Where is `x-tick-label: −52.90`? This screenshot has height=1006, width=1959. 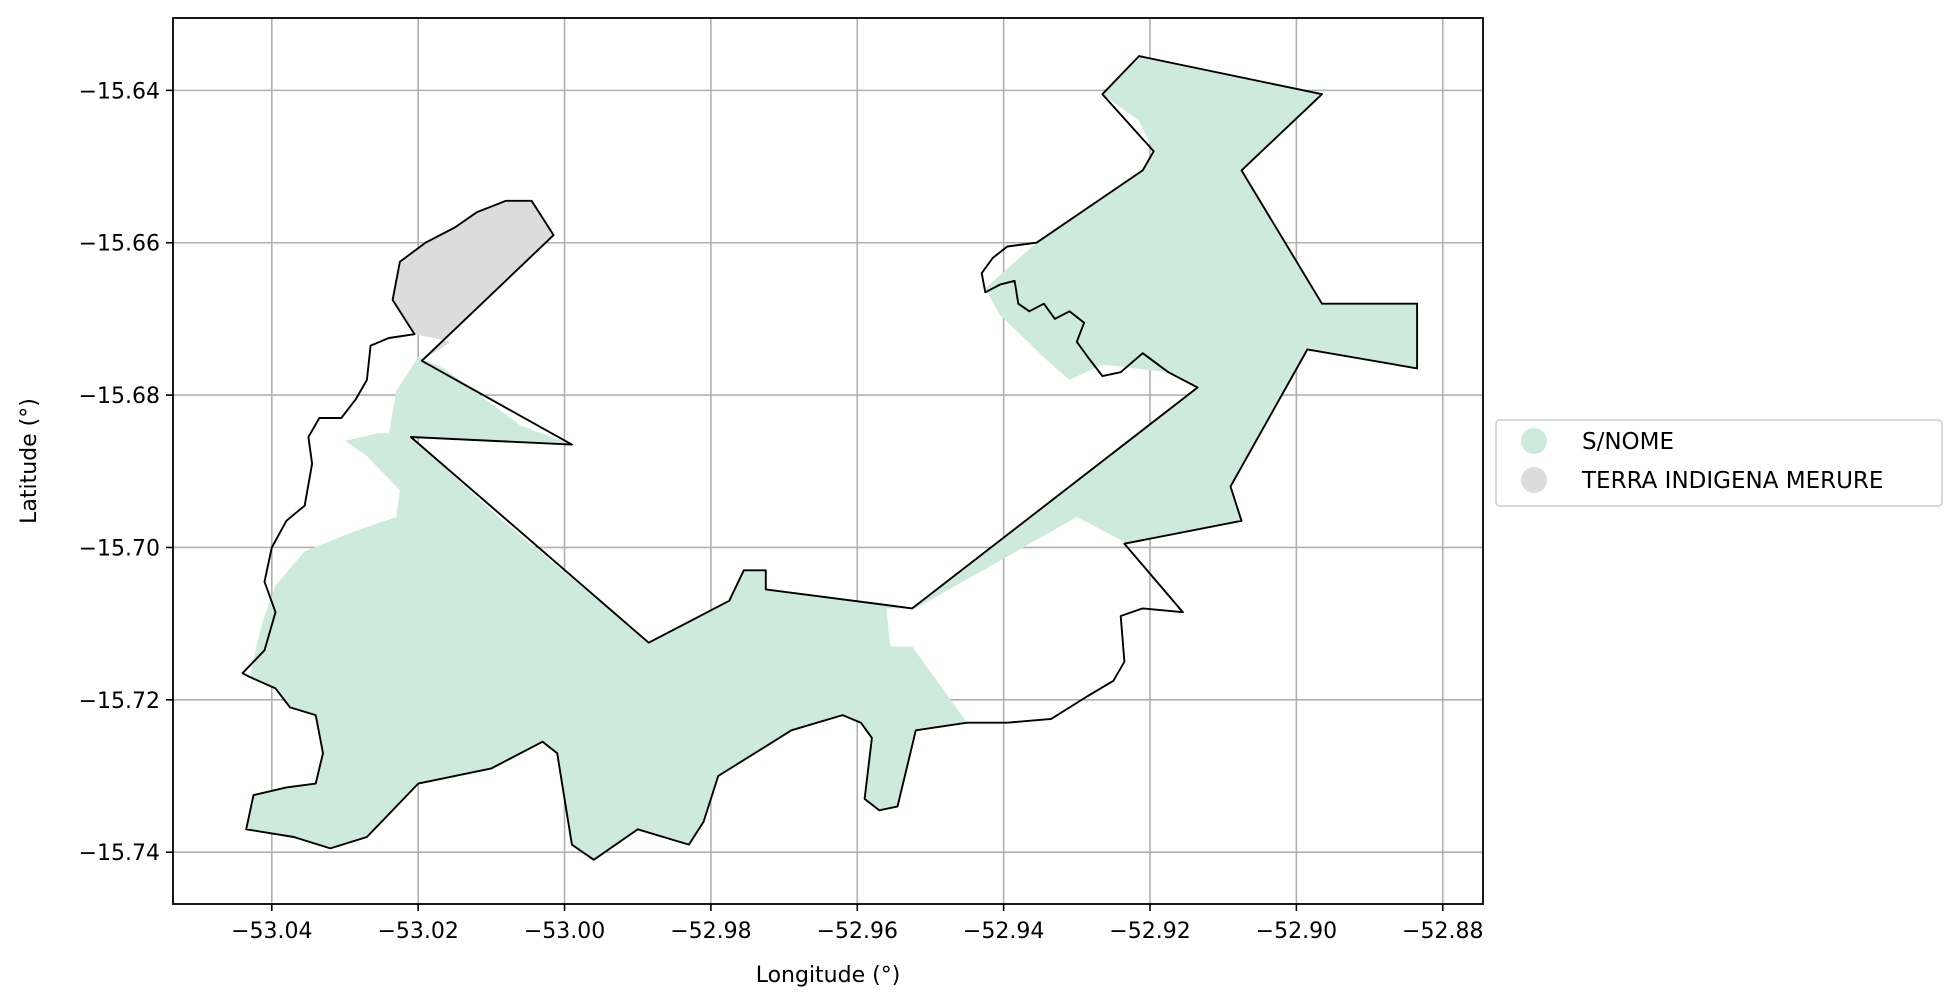 x-tick-label: −52.90 is located at coordinates (1296, 931).